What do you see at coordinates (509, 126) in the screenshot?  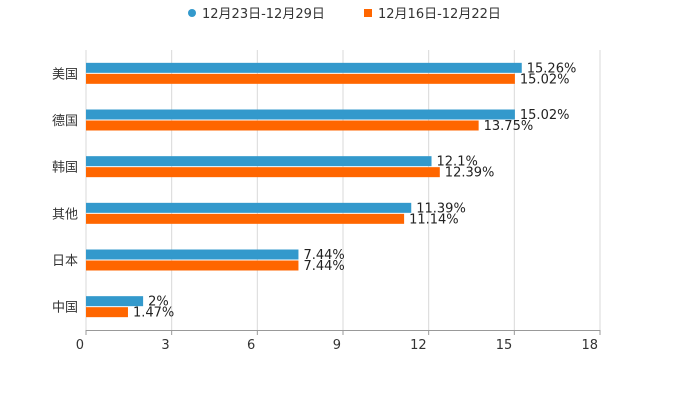 I see `data-label: 13.75%` at bounding box center [509, 126].